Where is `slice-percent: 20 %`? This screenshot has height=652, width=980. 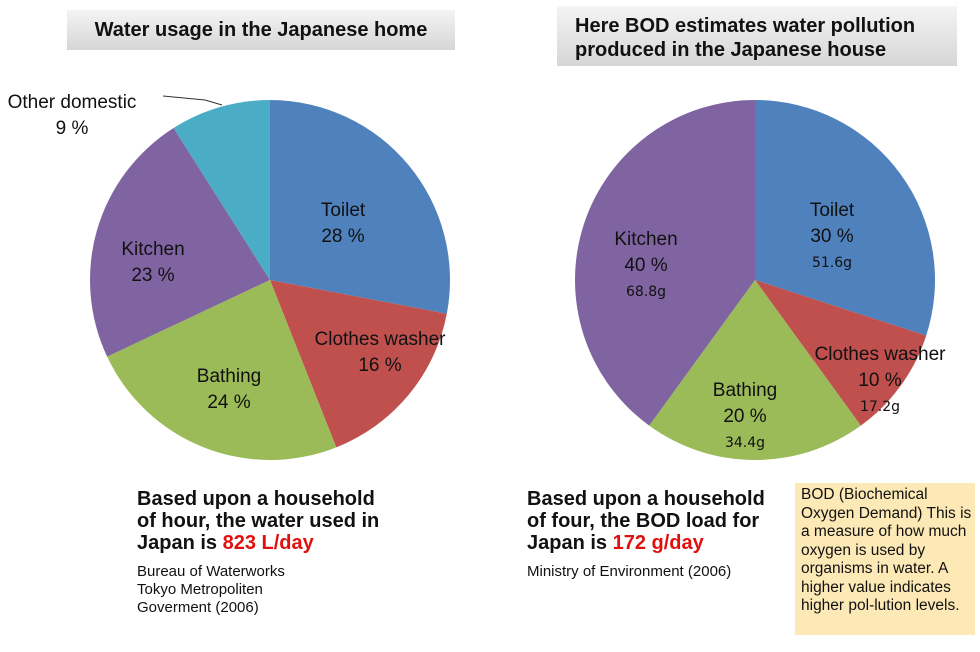
slice-percent: 20 % is located at coordinates (745, 416).